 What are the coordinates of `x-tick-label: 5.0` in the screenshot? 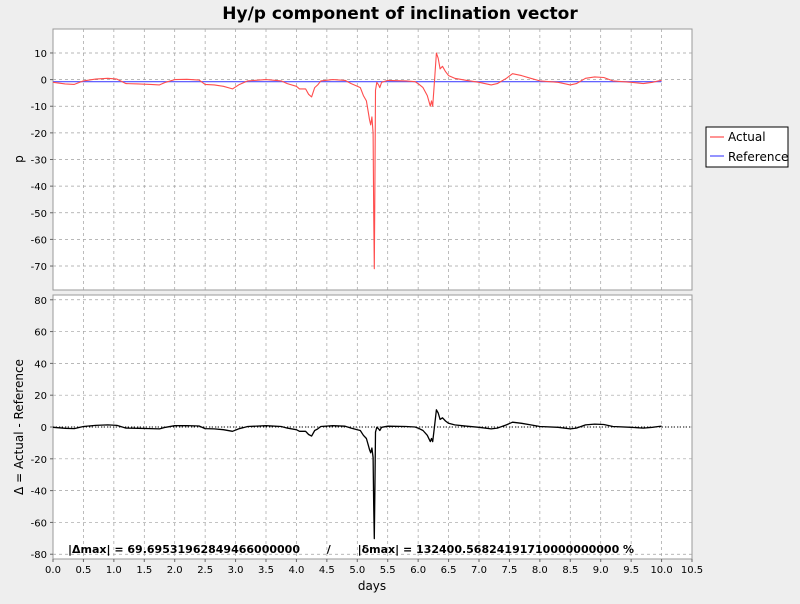 It's located at (357, 570).